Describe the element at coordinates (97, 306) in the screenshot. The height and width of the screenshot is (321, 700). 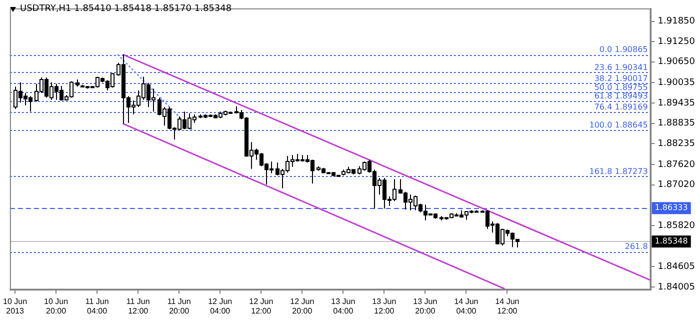
I see `x-tick-label: 11 Jun 04:00` at that location.